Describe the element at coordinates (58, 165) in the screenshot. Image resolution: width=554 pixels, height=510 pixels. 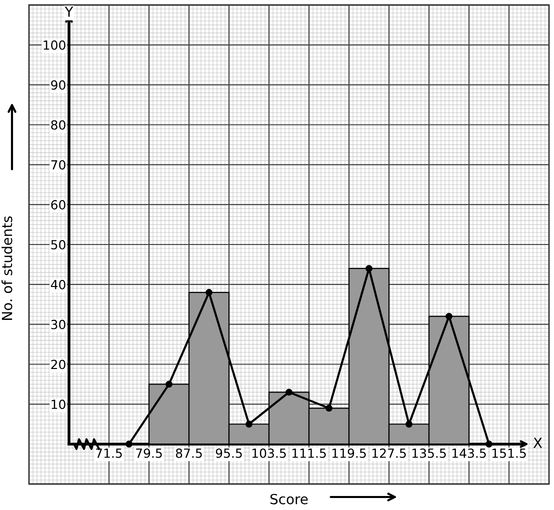
I see `y-tick-label: 70` at that location.